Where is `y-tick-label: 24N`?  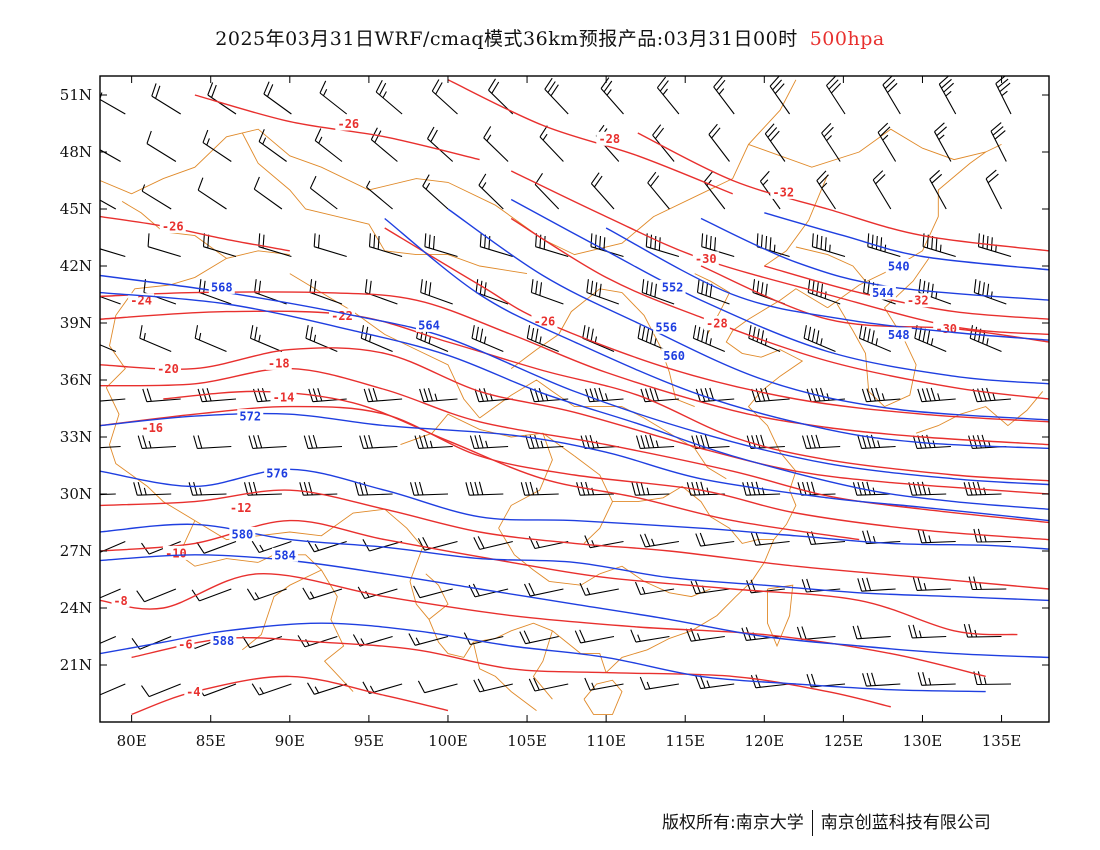
y-tick-label: 24N is located at coordinates (76, 608).